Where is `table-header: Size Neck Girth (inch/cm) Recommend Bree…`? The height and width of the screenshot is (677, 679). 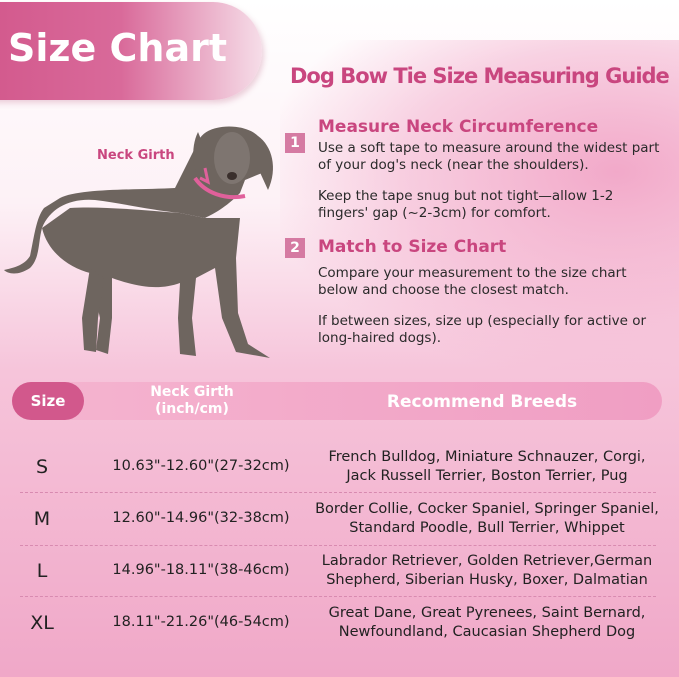
table-header: Size Neck Girth (inch/cm) Recommend Bree… is located at coordinates (337, 401).